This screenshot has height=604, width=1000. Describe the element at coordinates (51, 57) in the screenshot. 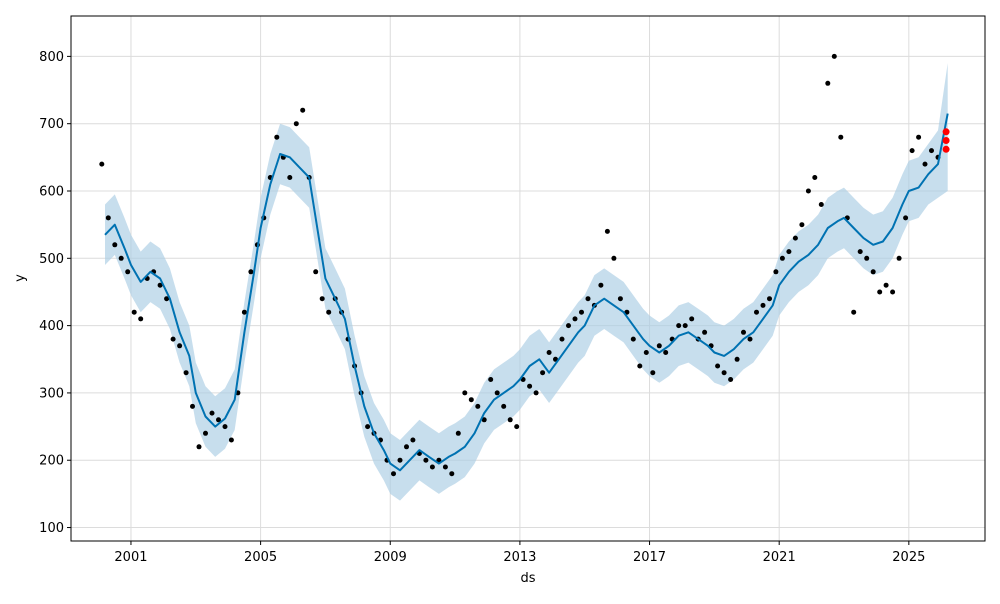

I see `y-tick-label: 800` at that location.